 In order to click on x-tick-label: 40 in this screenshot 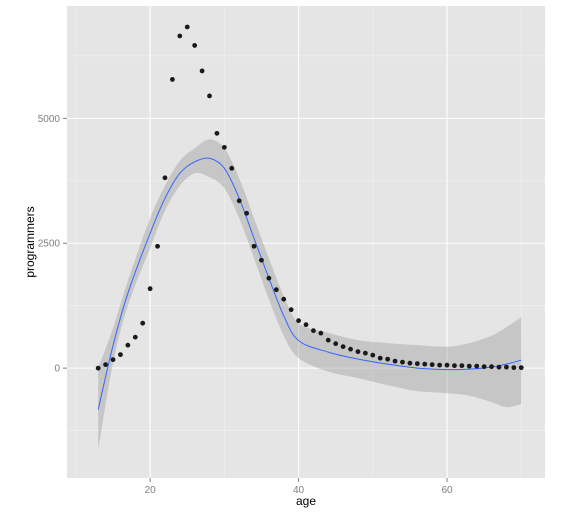, I will do `click(299, 490)`.